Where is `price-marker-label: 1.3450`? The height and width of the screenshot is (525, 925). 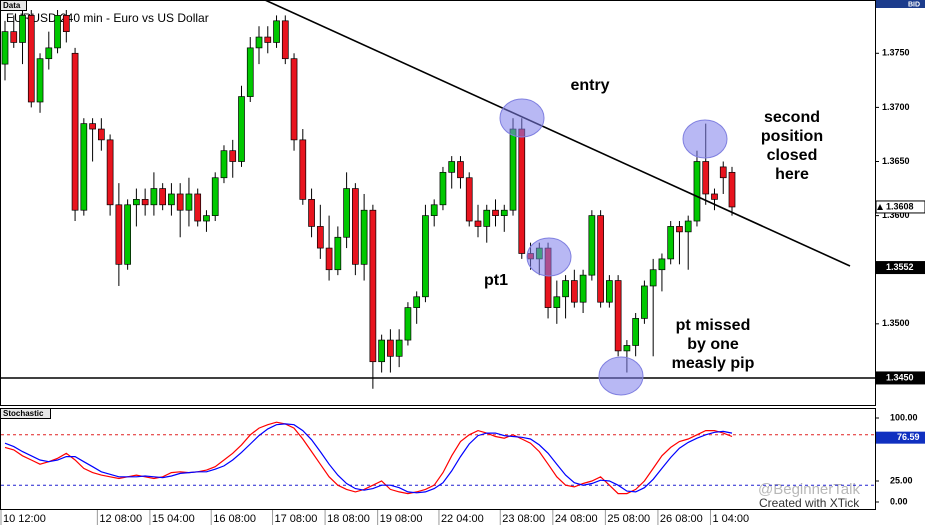 price-marker-label: 1.3450 is located at coordinates (900, 377).